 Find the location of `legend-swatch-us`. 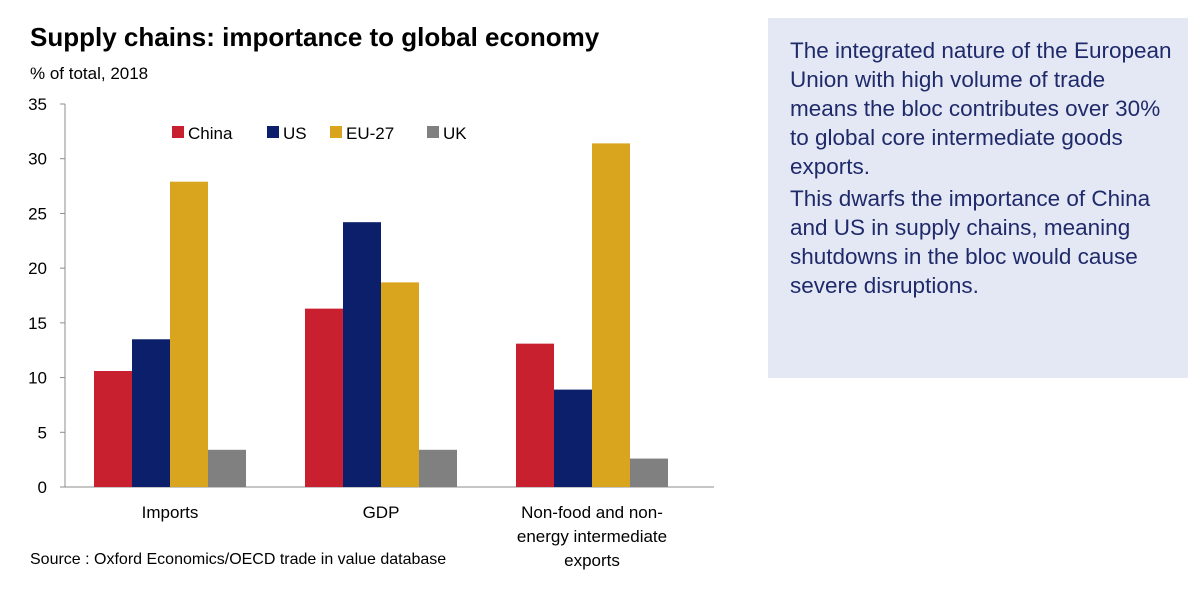

legend-swatch-us is located at coordinates (273, 132).